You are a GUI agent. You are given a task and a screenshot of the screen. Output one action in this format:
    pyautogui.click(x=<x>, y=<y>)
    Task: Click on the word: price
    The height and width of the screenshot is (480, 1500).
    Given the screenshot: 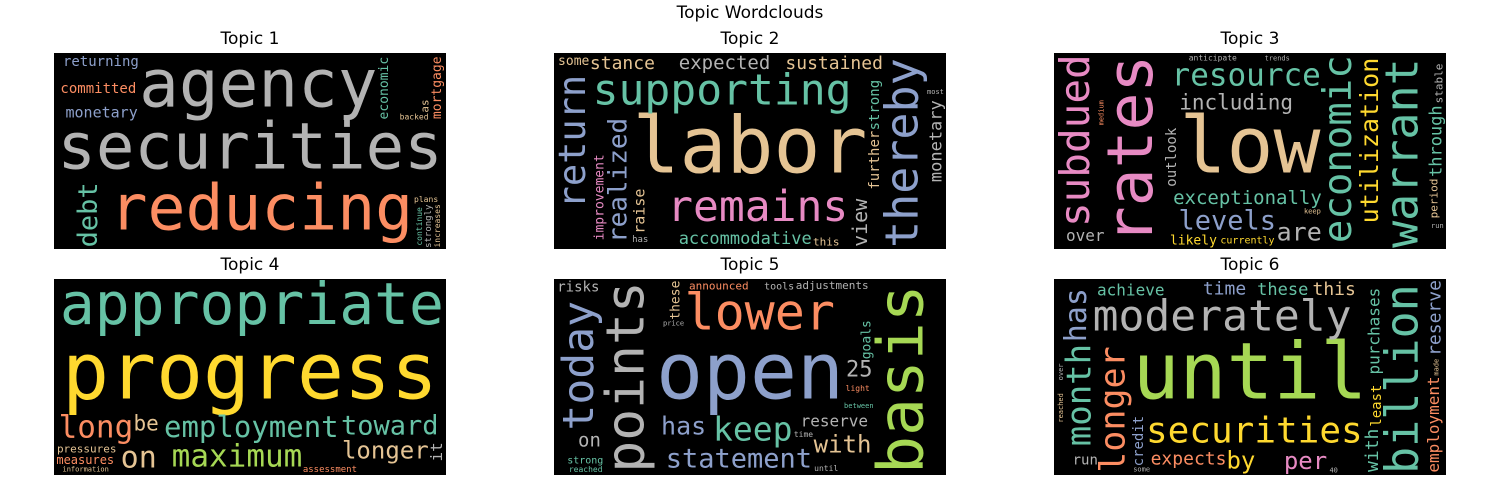 What is the action you would take?
    pyautogui.click(x=673, y=323)
    